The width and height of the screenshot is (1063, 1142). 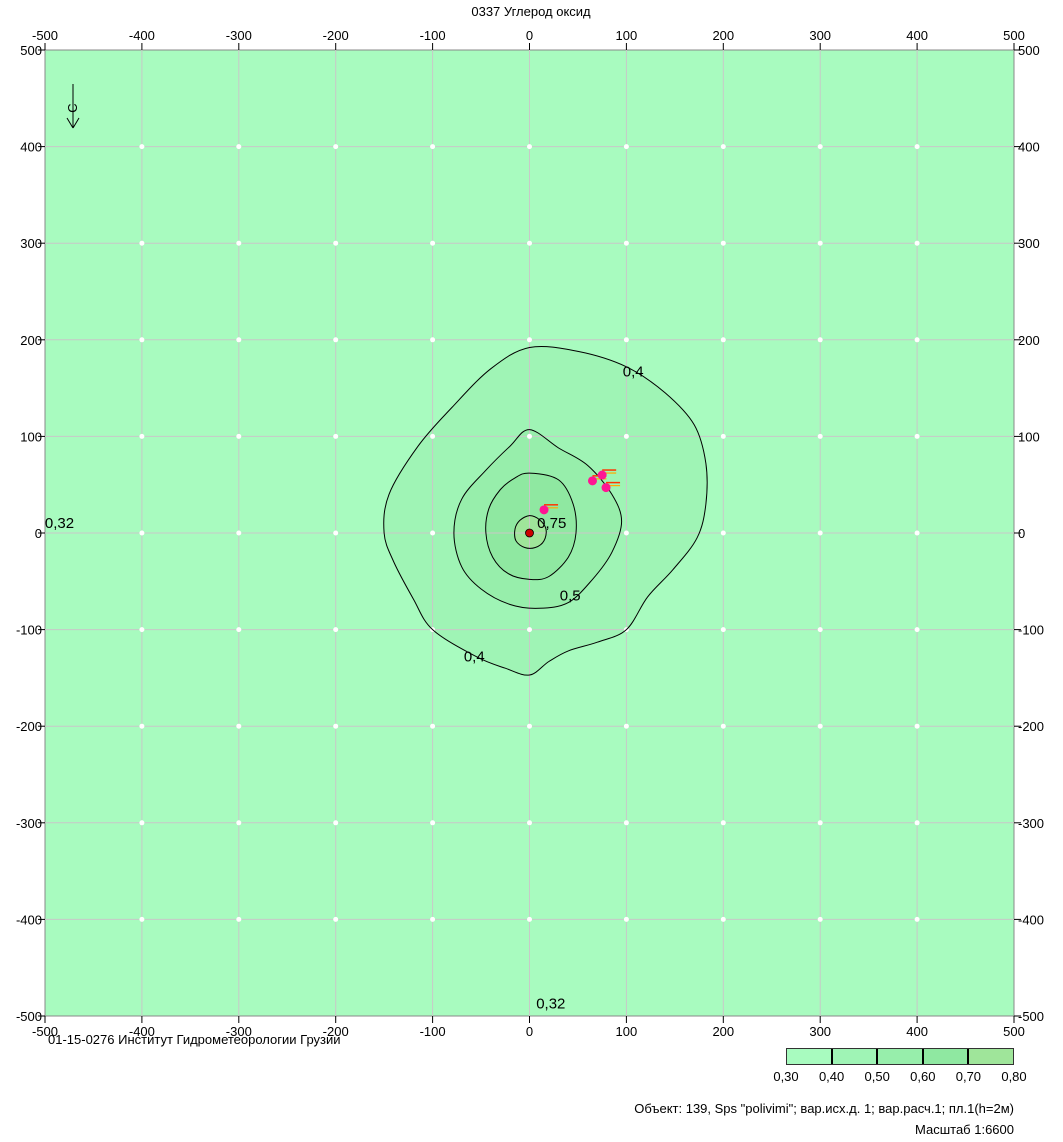 I want to click on contour-label: 0,75, so click(x=551, y=523).